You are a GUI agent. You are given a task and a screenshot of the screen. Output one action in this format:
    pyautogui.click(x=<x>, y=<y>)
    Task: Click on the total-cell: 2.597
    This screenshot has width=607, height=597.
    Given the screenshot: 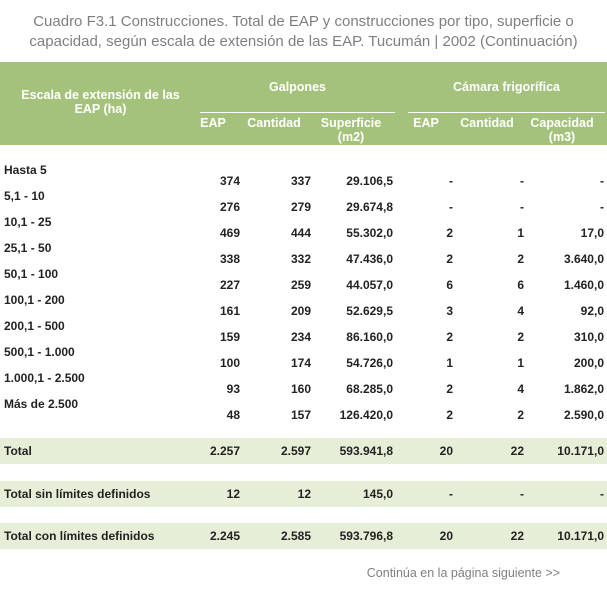 What is the action you would take?
    pyautogui.click(x=295, y=451)
    